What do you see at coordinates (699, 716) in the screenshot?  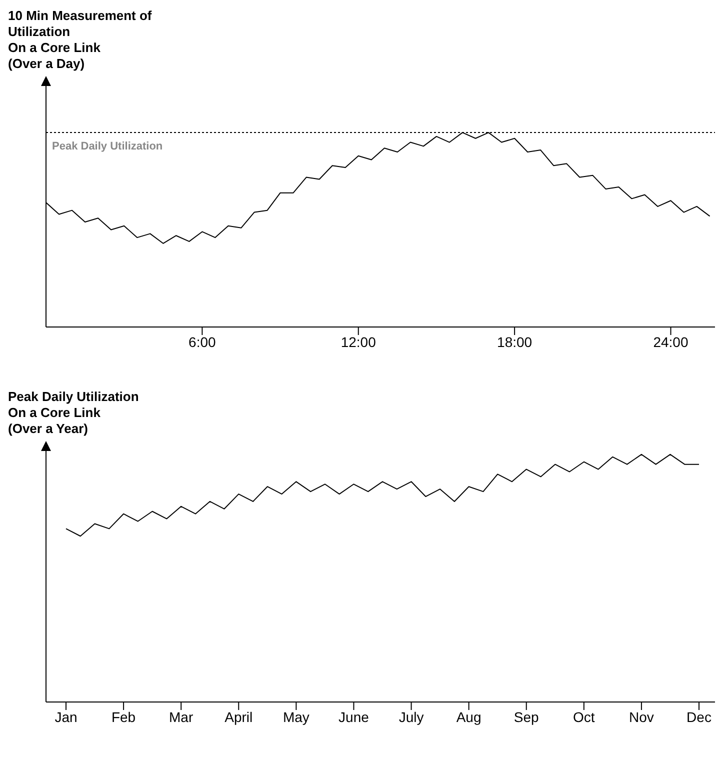 I see `x-tick-label: Dec` at bounding box center [699, 716].